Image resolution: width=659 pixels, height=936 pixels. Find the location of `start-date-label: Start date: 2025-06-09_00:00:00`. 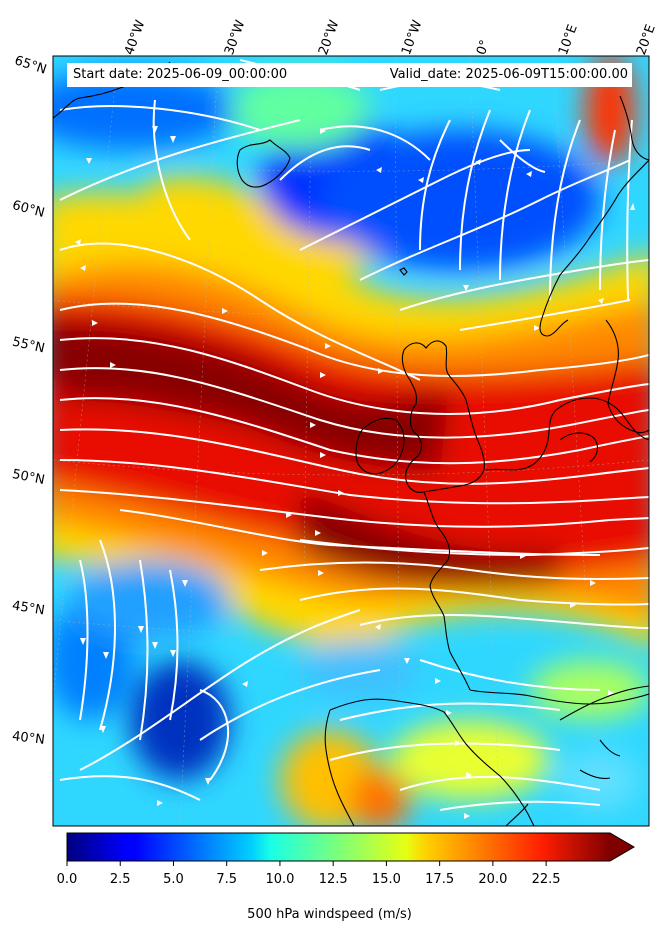

start-date-label: Start date: 2025-06-09_00:00:00 is located at coordinates (180, 74).